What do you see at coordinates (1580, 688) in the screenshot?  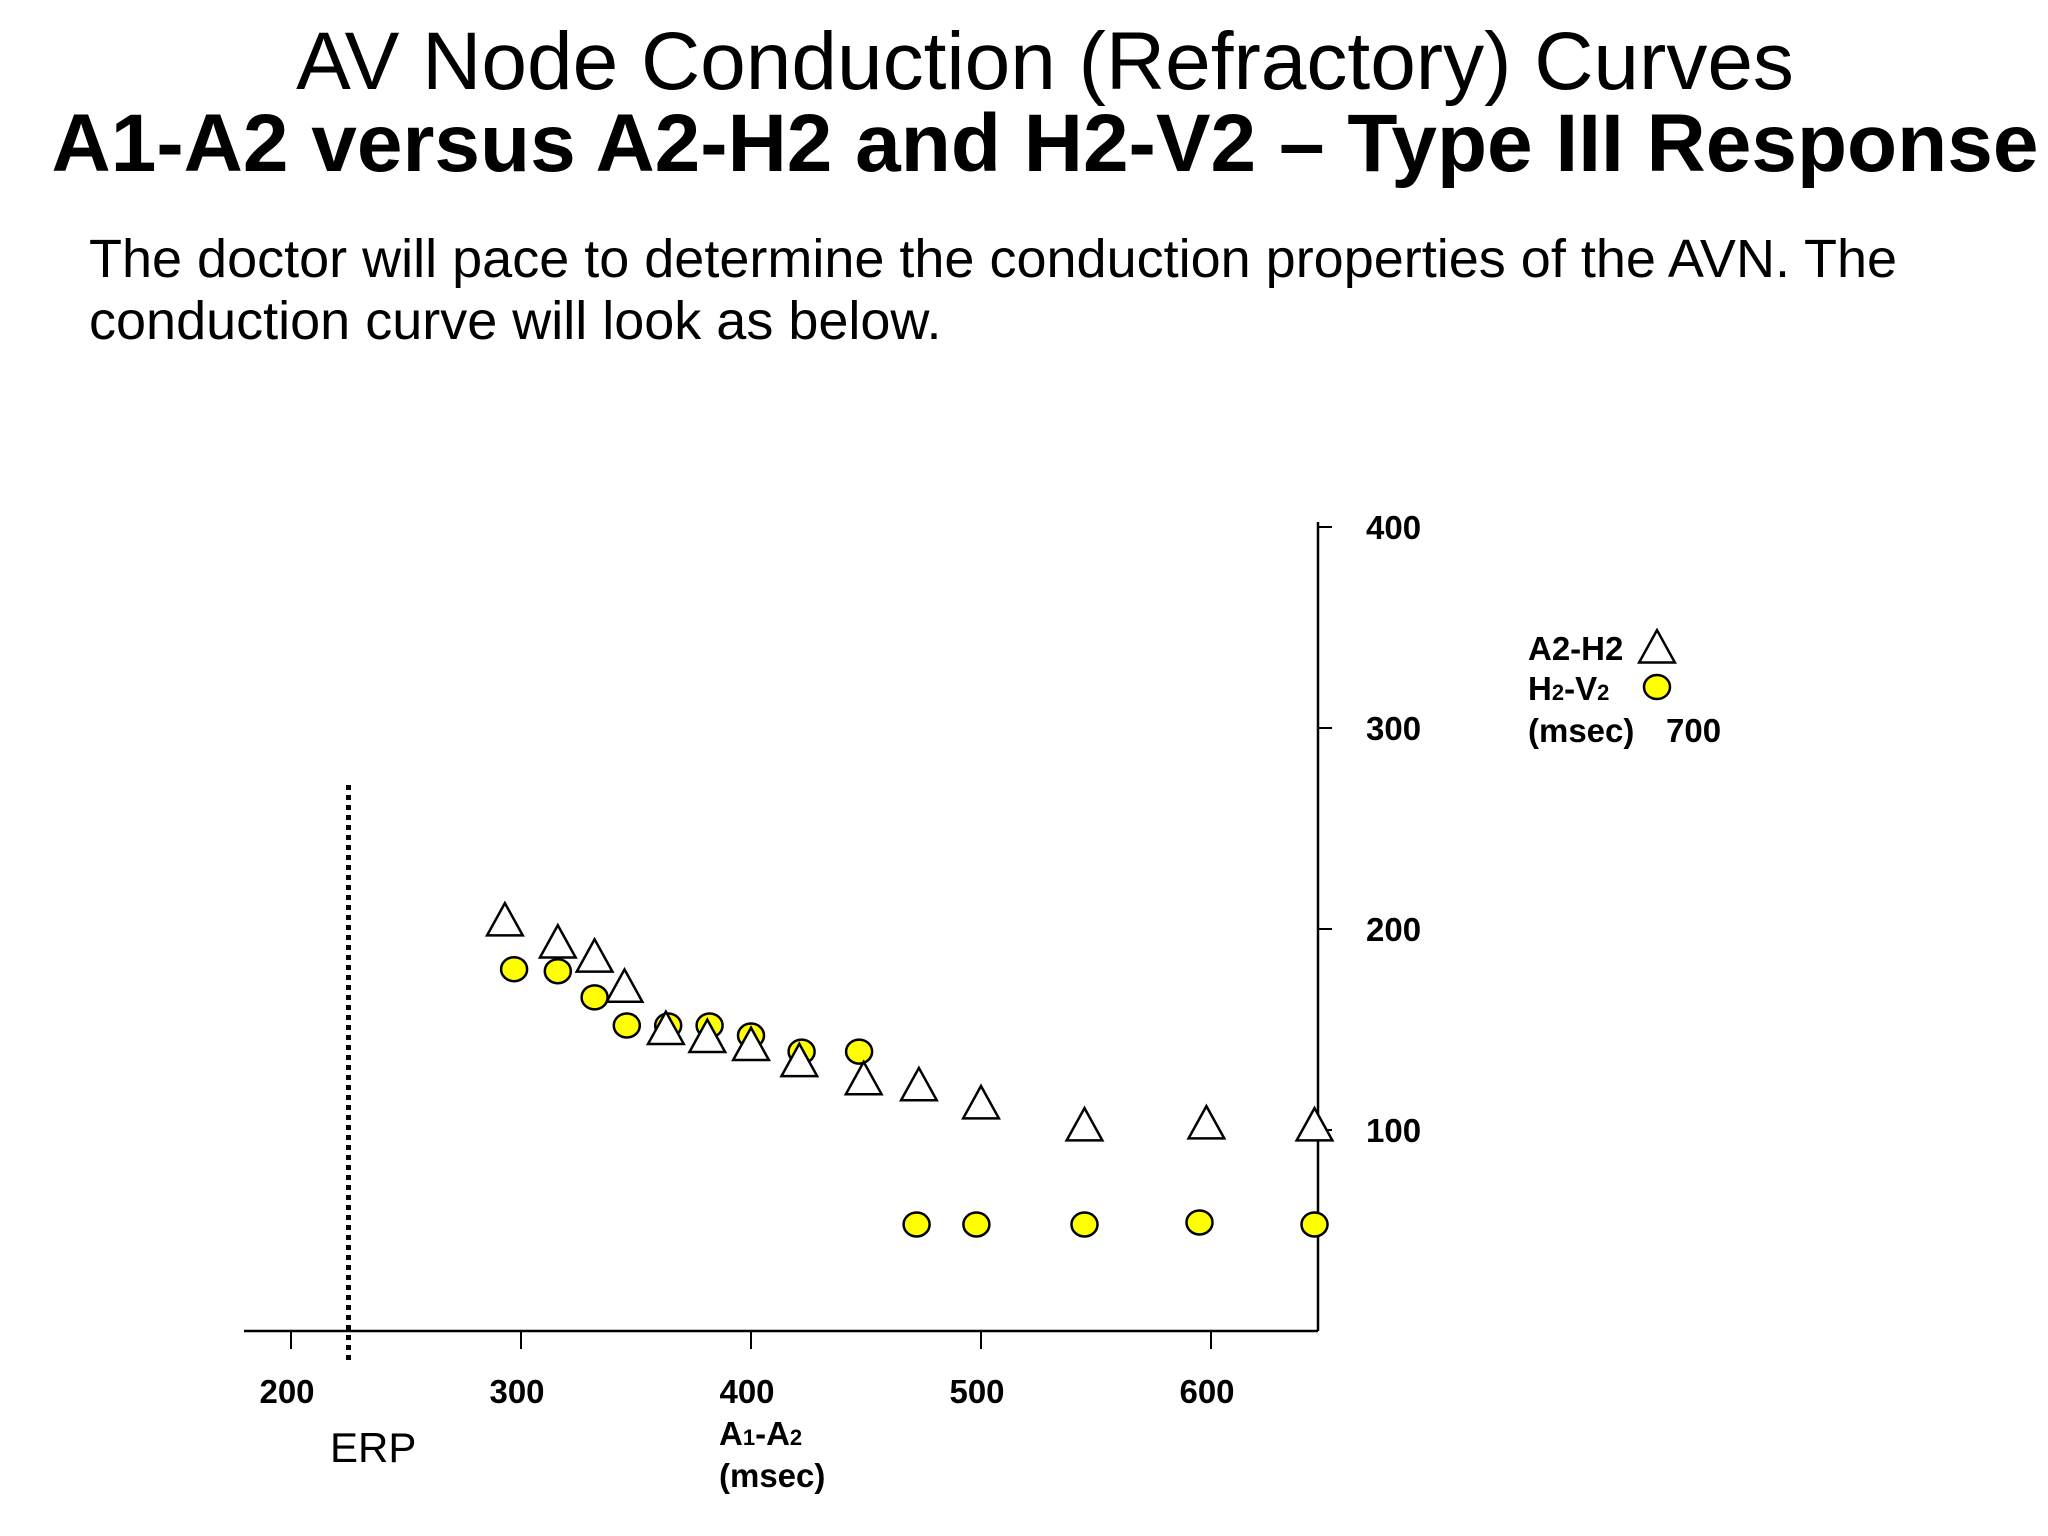 I see `legend-label-part: -V` at bounding box center [1580, 688].